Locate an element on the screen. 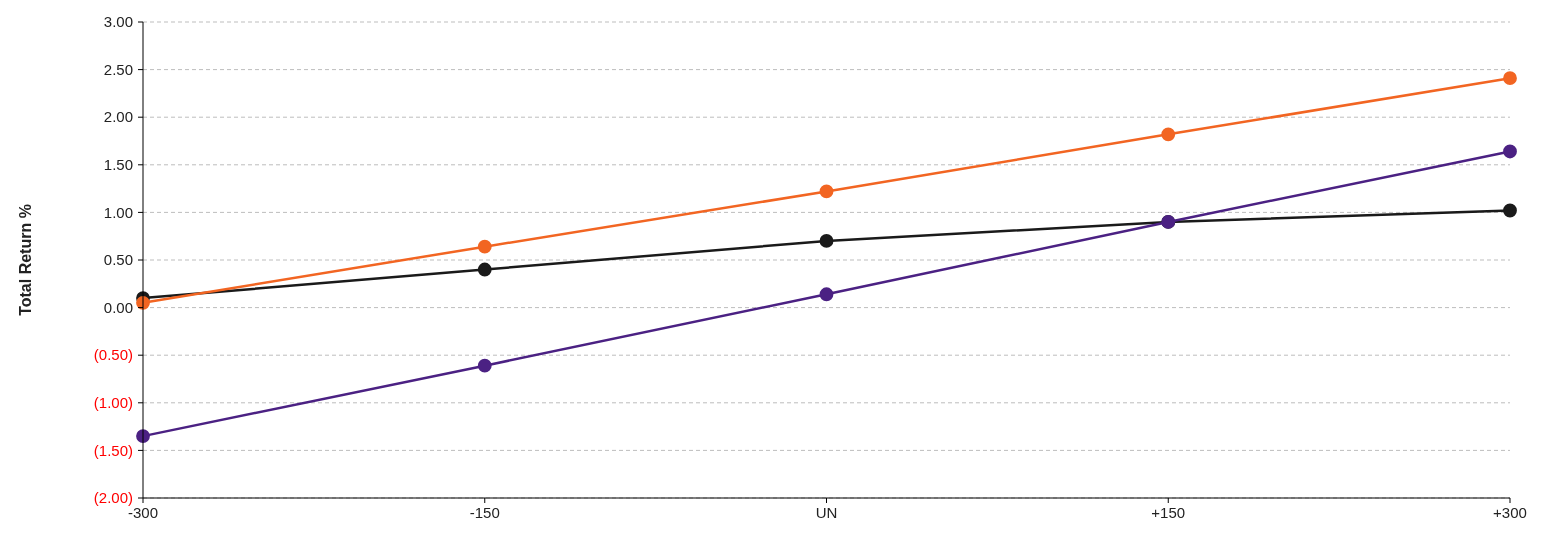 This screenshot has height=534, width=1556. y-tick-label: (0.50) is located at coordinates (113, 355).